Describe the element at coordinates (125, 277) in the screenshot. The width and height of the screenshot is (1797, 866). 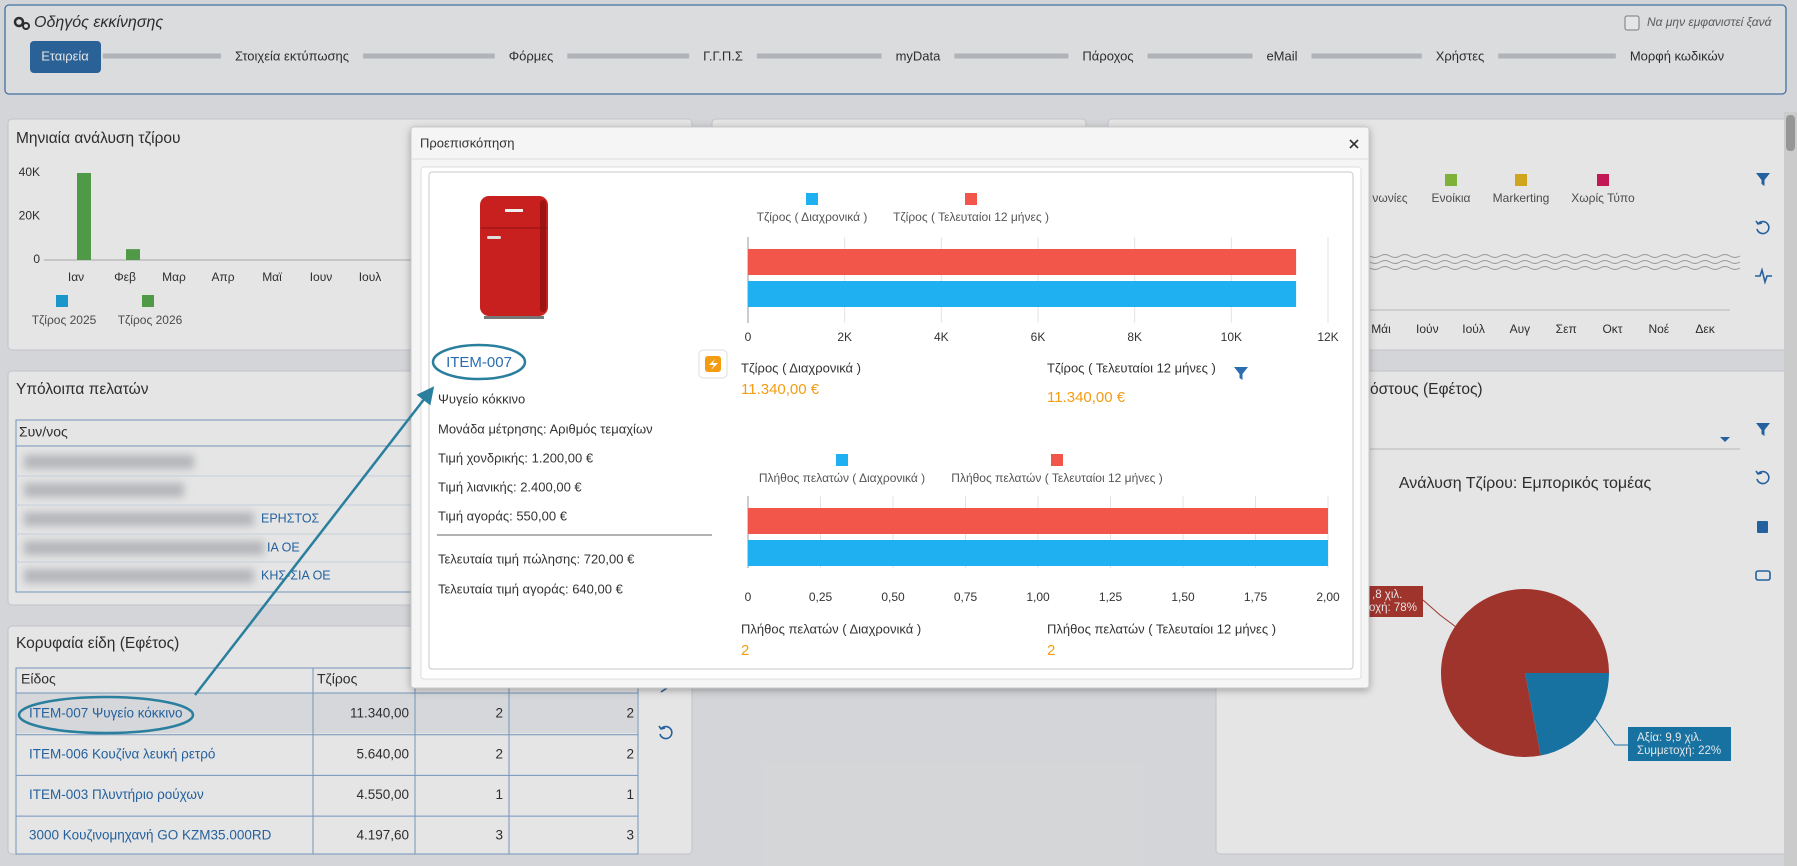
I see `x-tick-label: Φεβ` at that location.